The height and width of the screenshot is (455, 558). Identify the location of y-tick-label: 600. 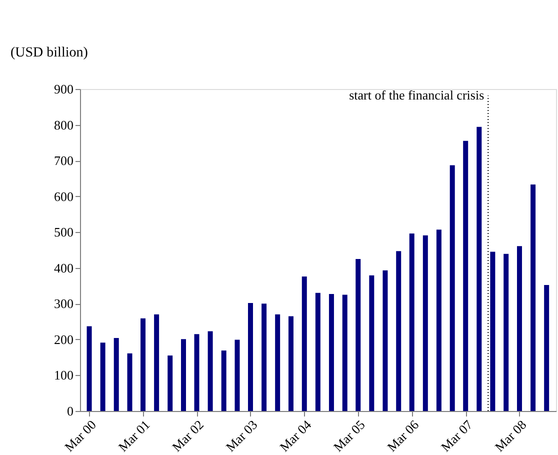
(64, 196).